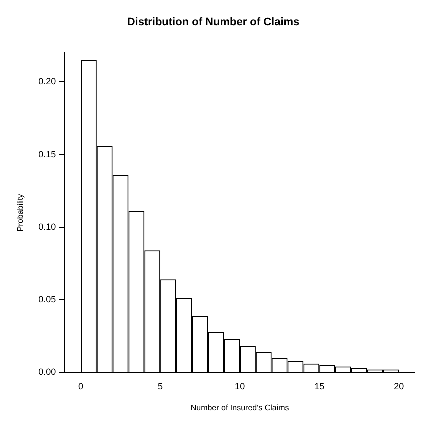 The height and width of the screenshot is (433, 429). What do you see at coordinates (47, 81) in the screenshot?
I see `y-tick-label: 0.20` at bounding box center [47, 81].